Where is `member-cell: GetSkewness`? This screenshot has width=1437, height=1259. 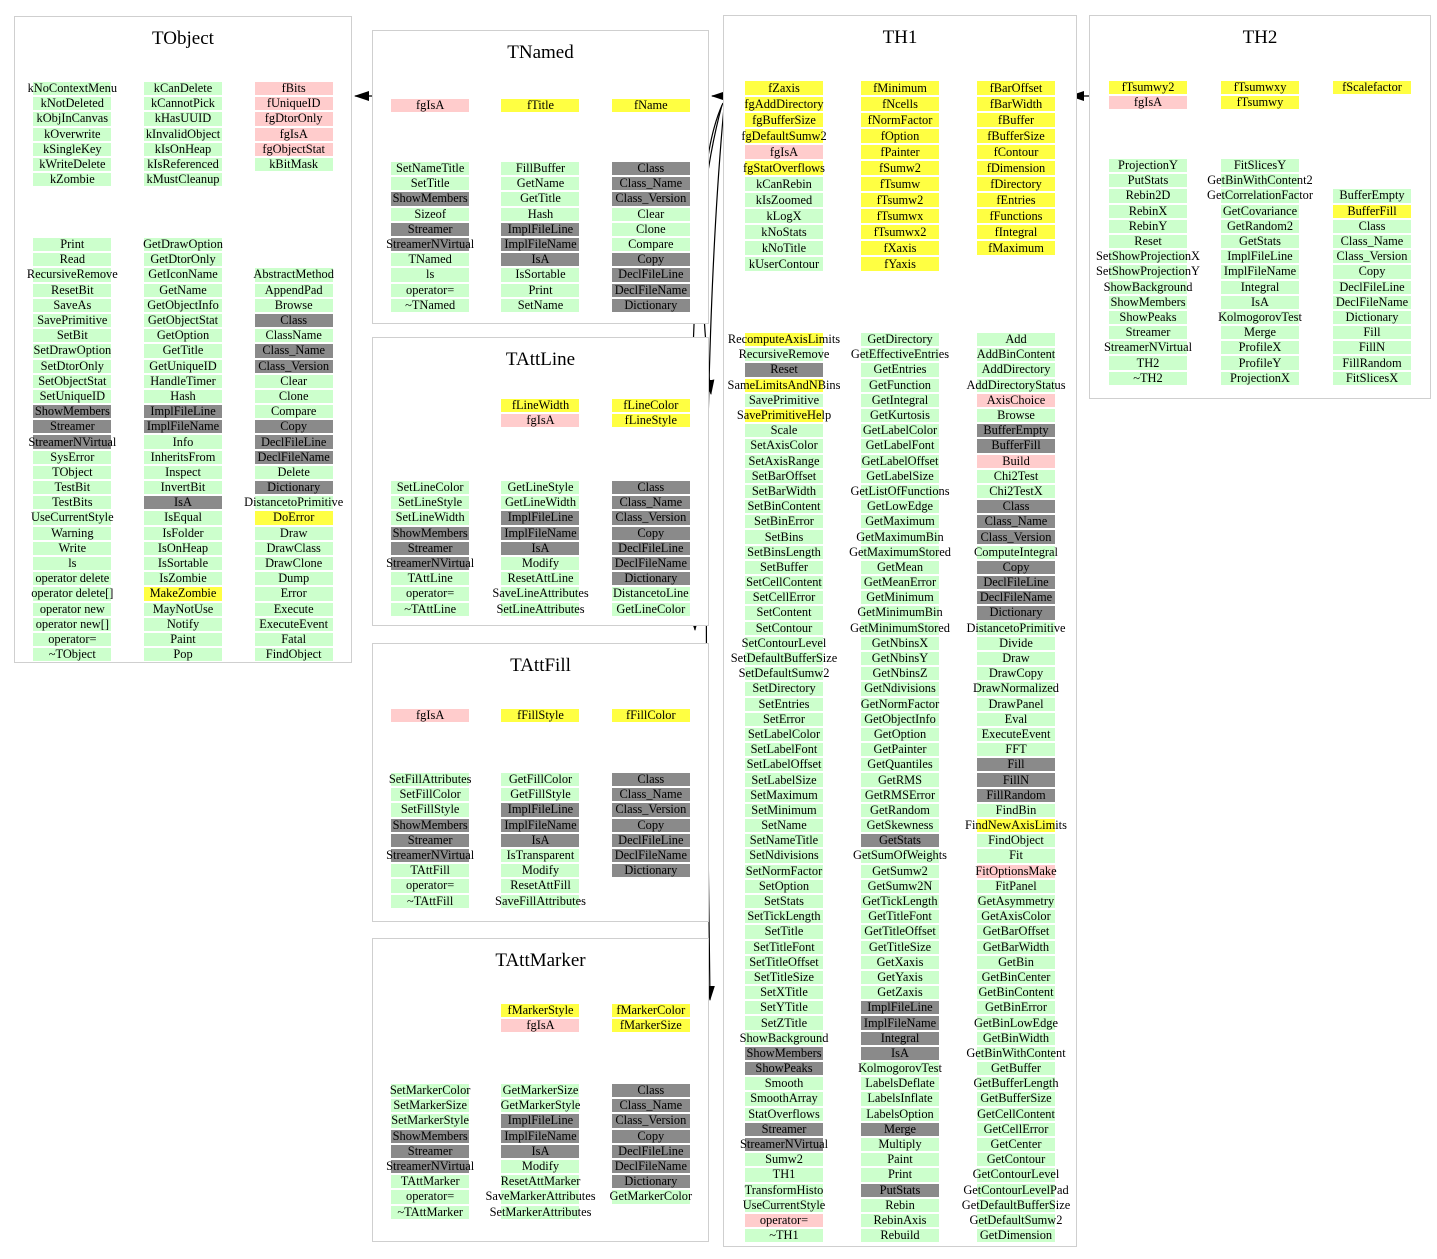
member-cell: GetSkewness is located at coordinates (900, 825).